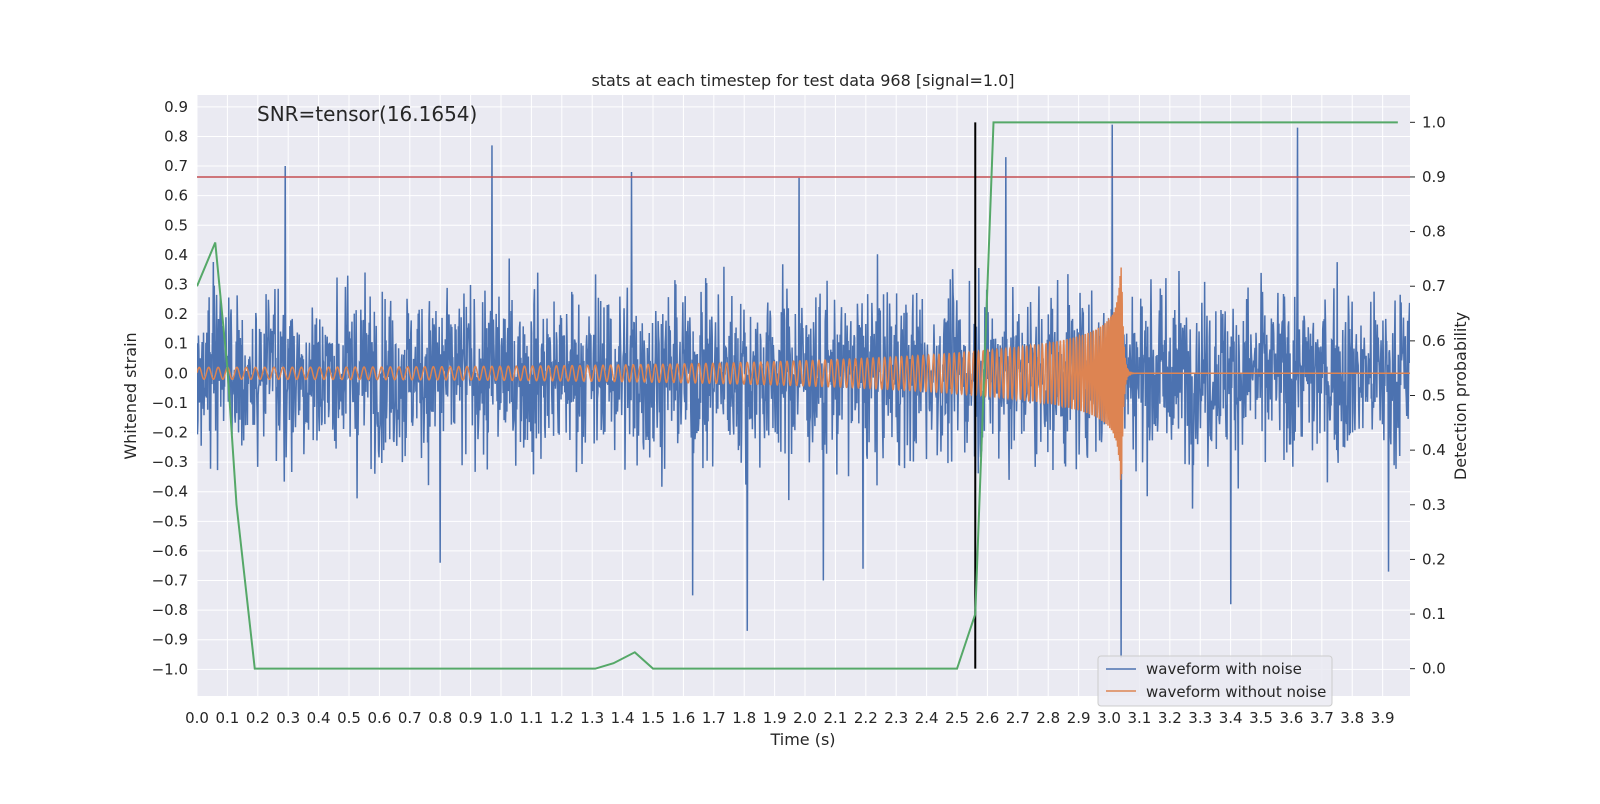  What do you see at coordinates (367, 114) in the screenshot?
I see `snr-annotation: SNR=tensor(16.1654)` at bounding box center [367, 114].